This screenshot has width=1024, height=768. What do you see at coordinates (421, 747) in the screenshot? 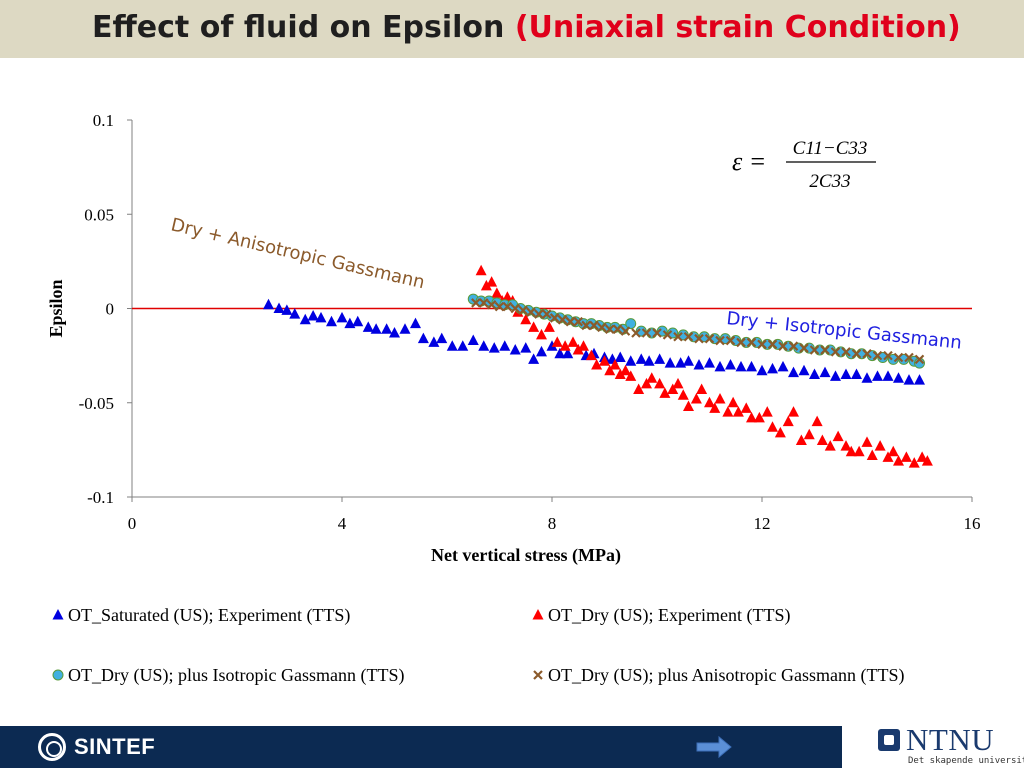
I see `footer-bar: SINTEF` at bounding box center [421, 747].